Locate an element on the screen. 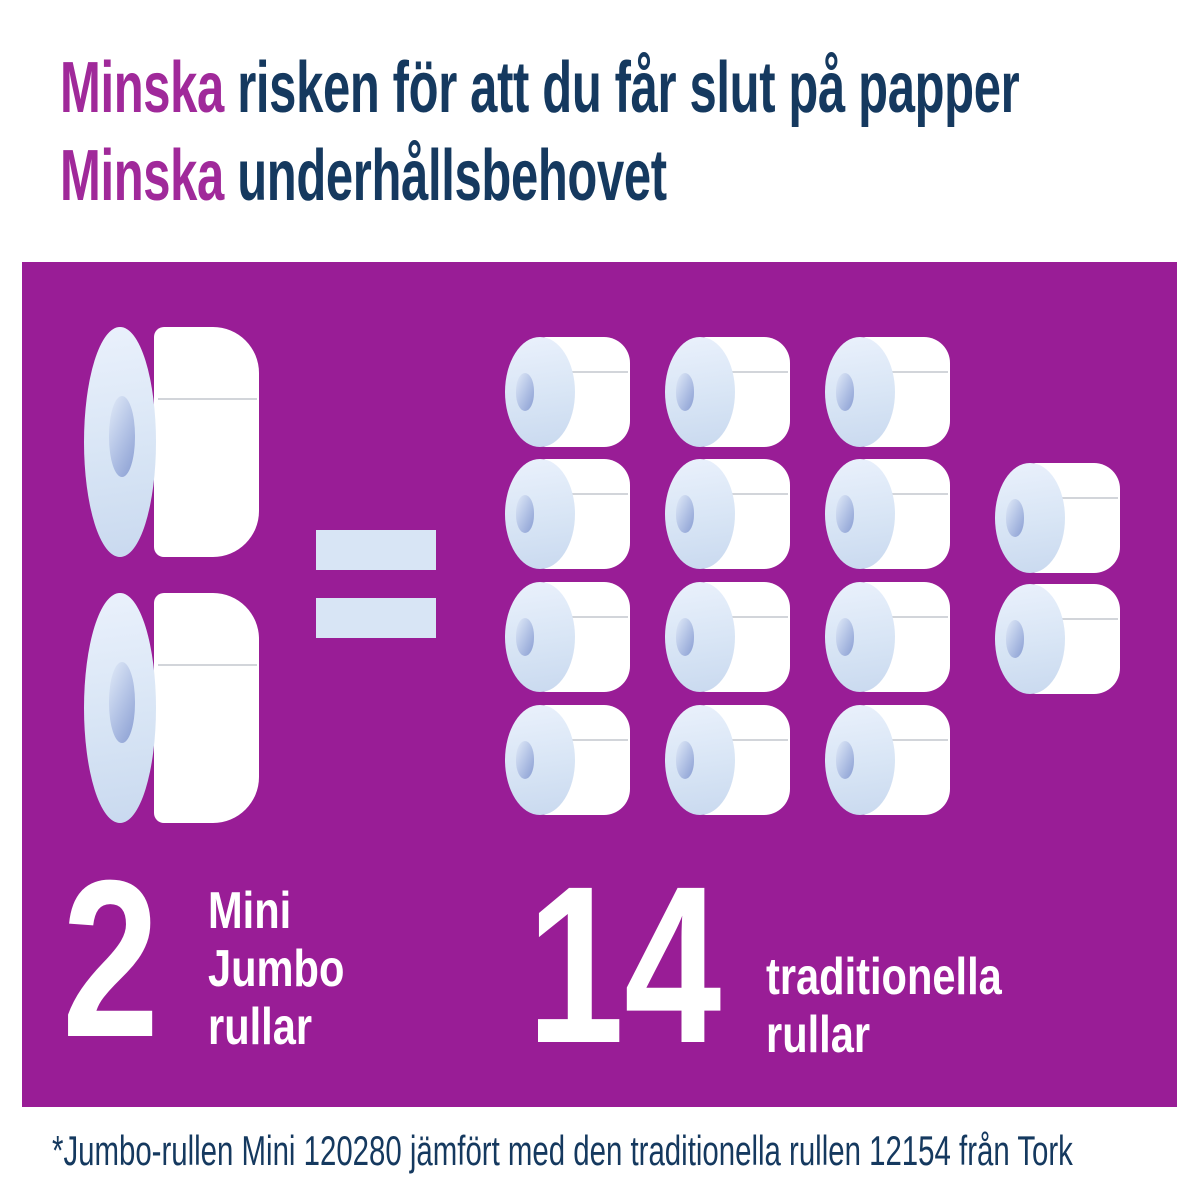 The image size is (1200, 1200). left-label: Mini Jumbo rullar is located at coordinates (276, 969).